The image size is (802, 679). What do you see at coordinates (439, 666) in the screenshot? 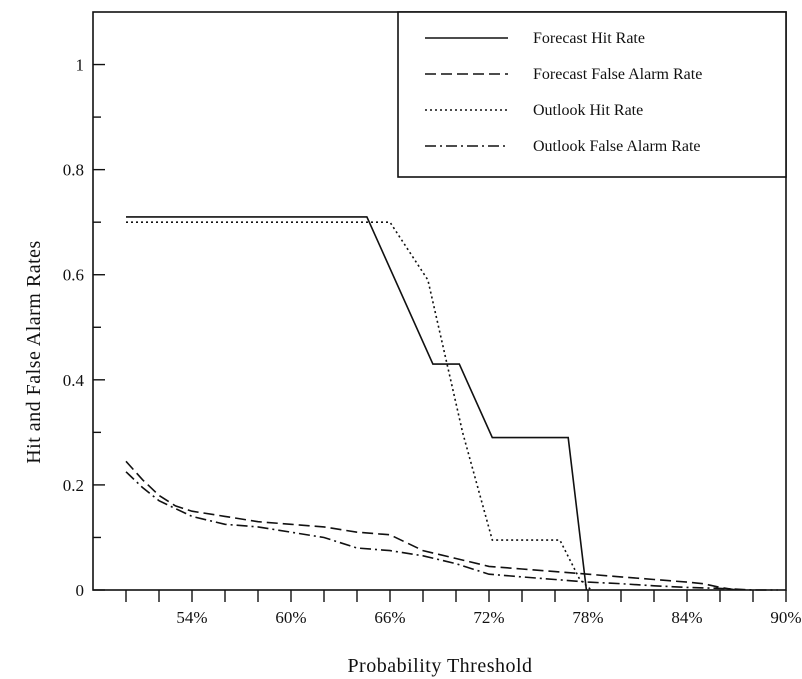
I see `x-axis-title: Probability Threshold` at bounding box center [439, 666].